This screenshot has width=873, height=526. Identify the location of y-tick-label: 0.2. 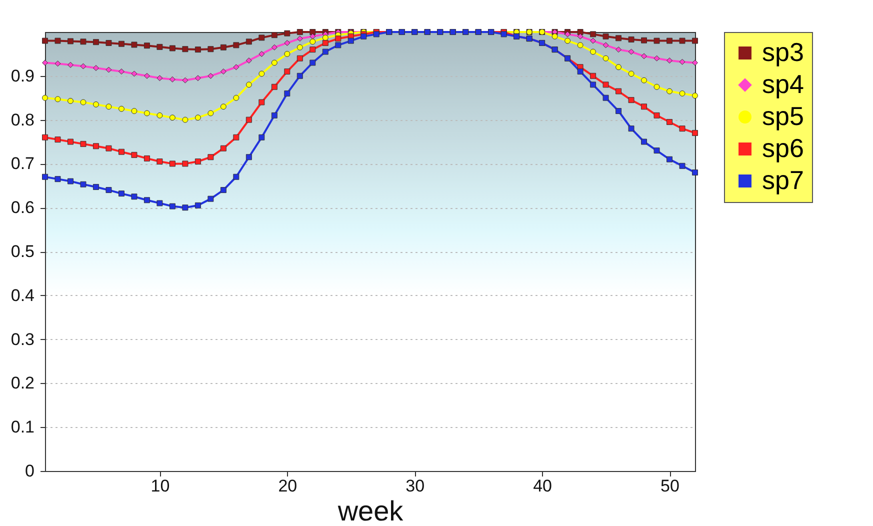
(22, 383).